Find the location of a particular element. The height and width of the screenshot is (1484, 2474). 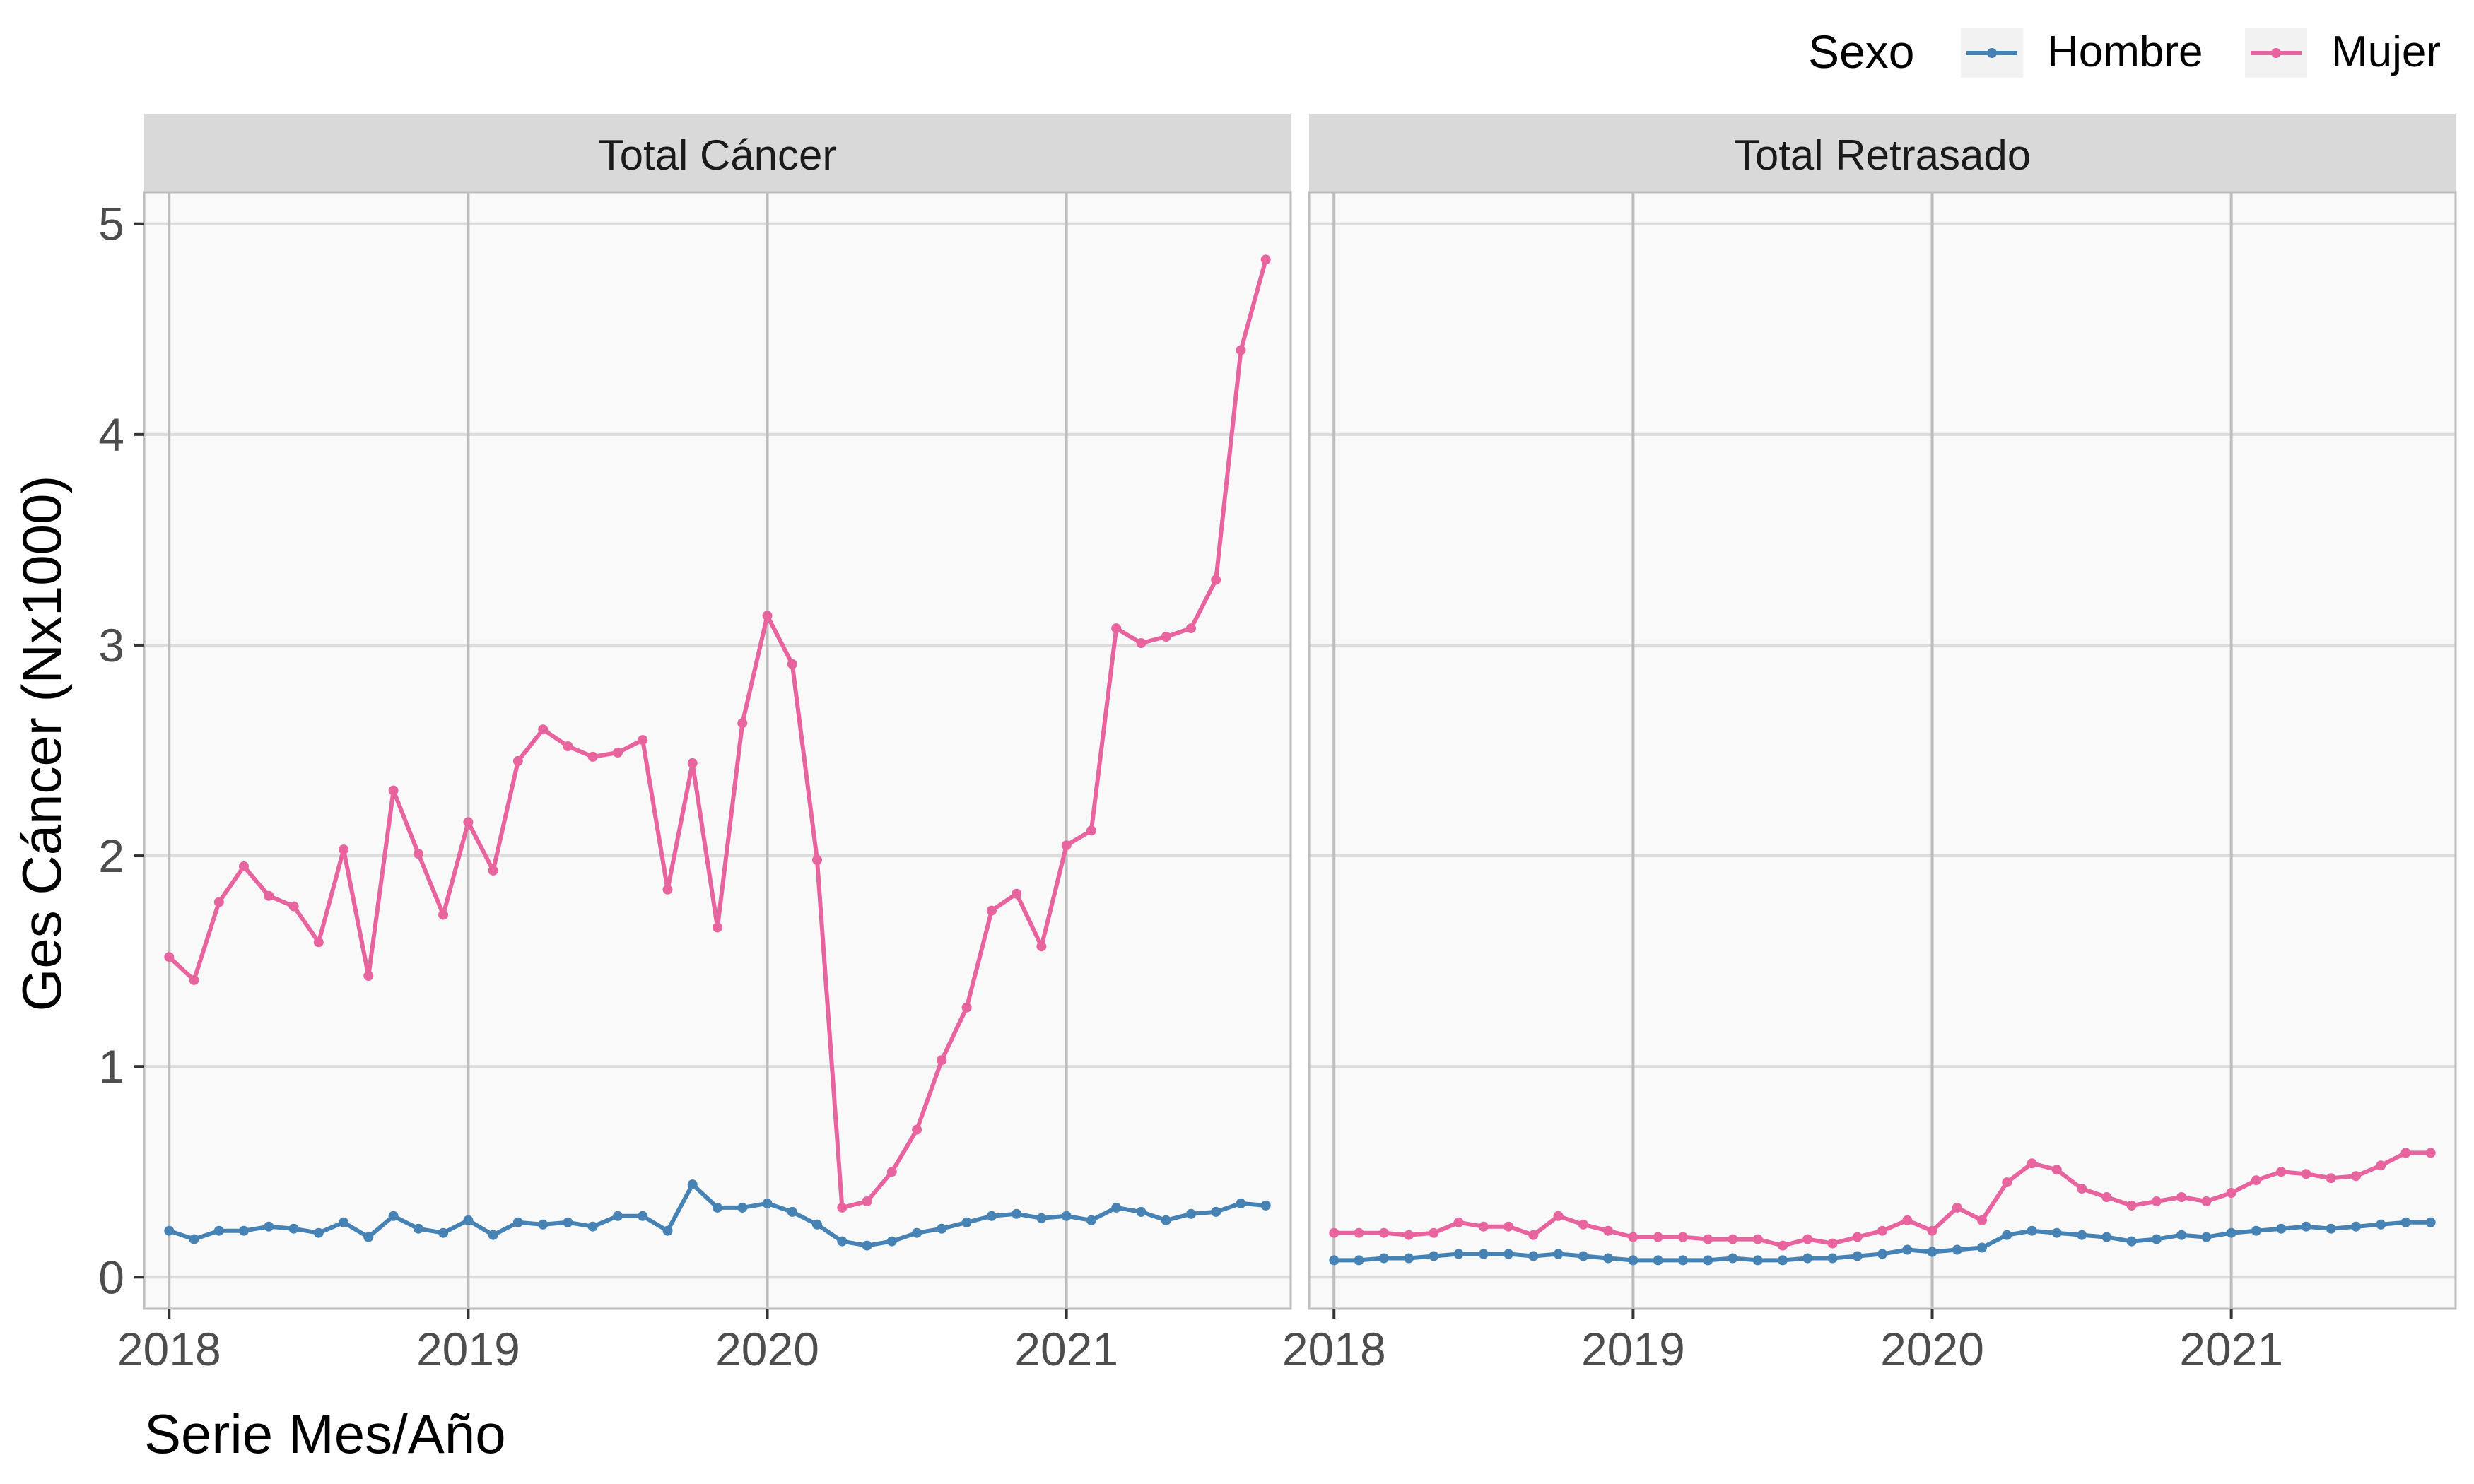

legend: Sexo Hombre Mujer is located at coordinates (2124, 51).